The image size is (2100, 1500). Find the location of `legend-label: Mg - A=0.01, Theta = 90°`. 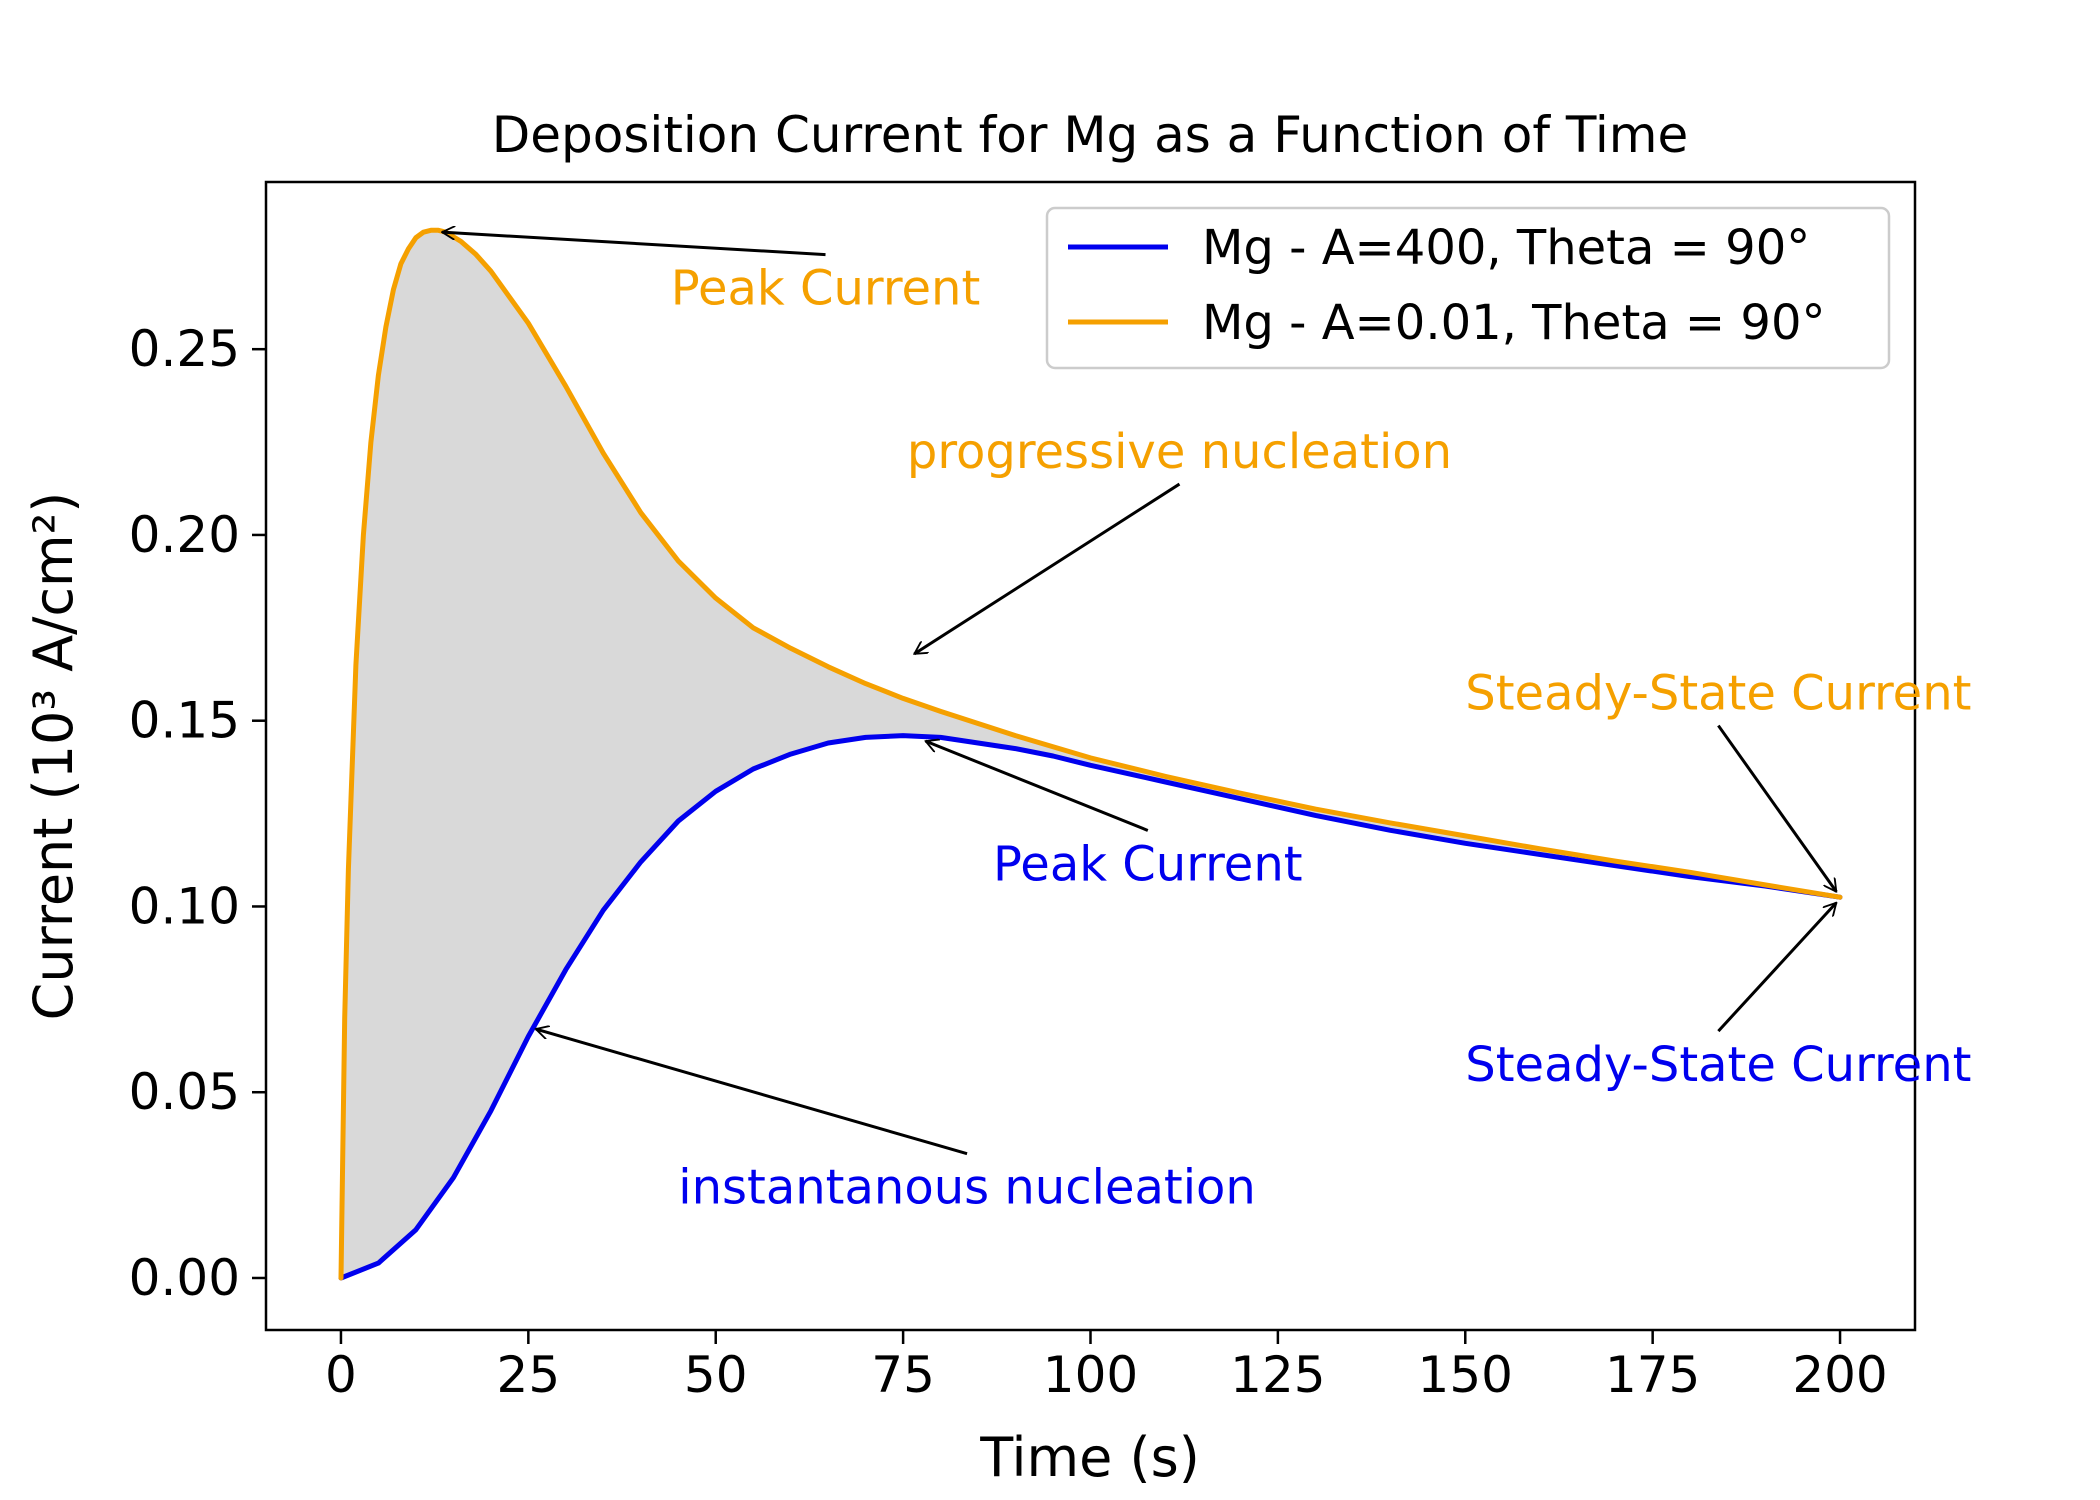

legend-label: Mg - A=0.01, Theta = 90° is located at coordinates (1513, 323).